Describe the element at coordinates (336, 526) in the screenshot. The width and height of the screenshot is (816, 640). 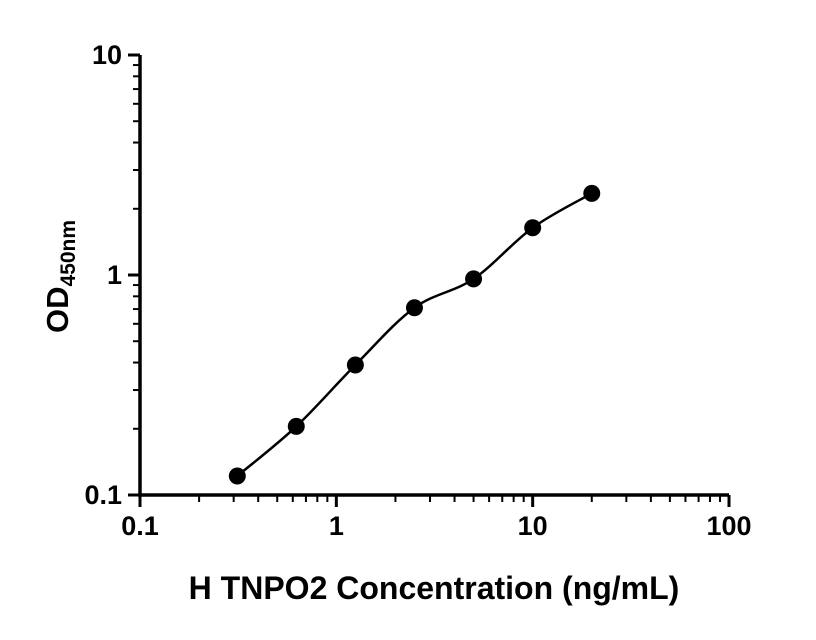
I see `x-tick-label: 1` at that location.